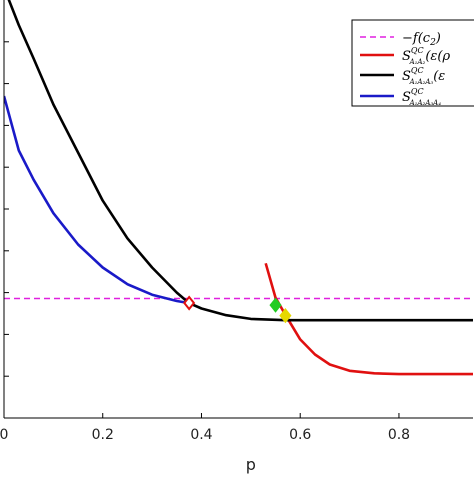 The image size is (474, 479). I want to click on x-tick-label-2: 0.4, so click(201, 435).